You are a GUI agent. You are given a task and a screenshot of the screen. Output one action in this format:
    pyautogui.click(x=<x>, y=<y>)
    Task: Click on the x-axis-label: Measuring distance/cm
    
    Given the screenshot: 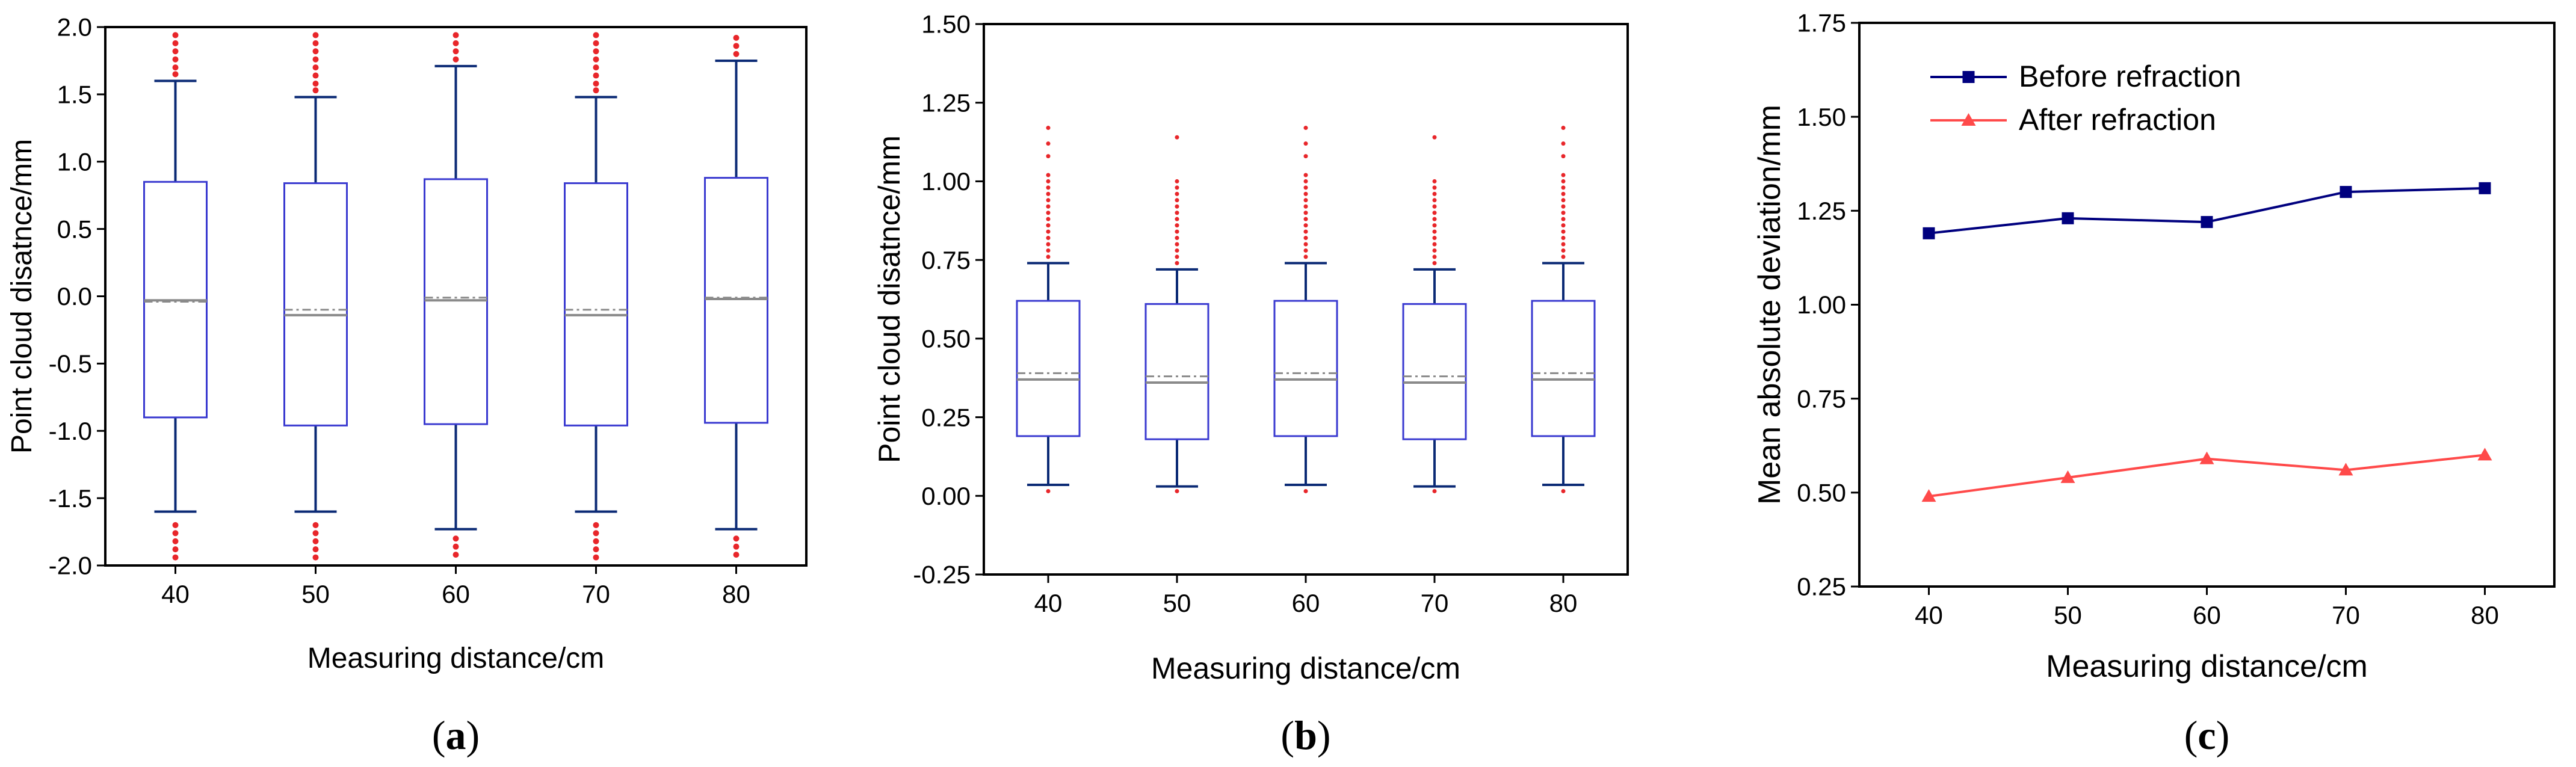 What is the action you would take?
    pyautogui.click(x=456, y=658)
    